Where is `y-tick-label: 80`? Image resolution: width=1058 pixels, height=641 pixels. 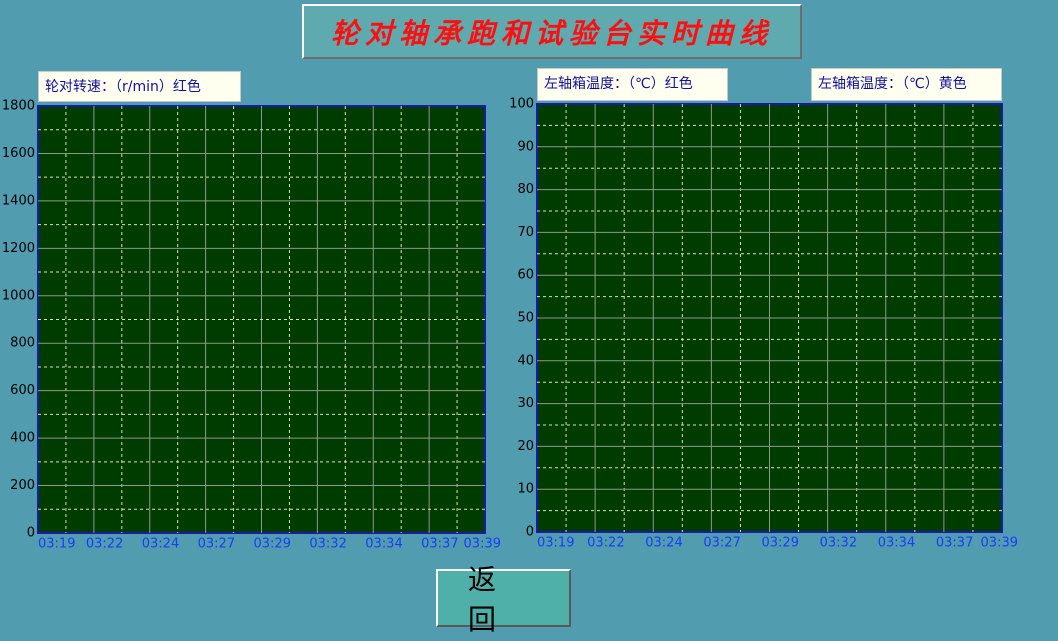
y-tick-label: 80 is located at coordinates (525, 189).